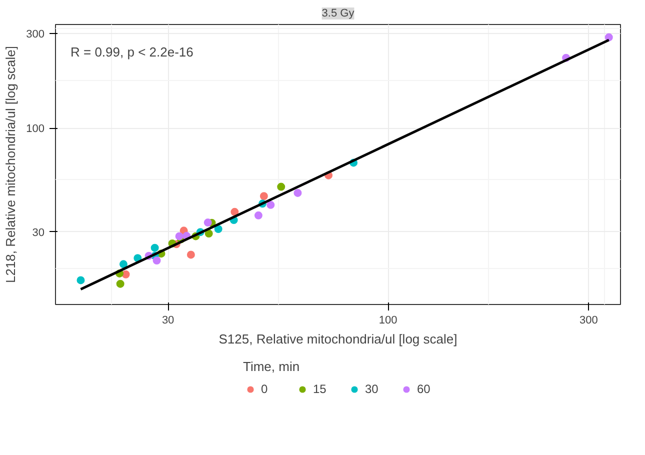 This screenshot has height=455, width=645. I want to click on chart-title: 3.5 Gy, so click(338, 14).